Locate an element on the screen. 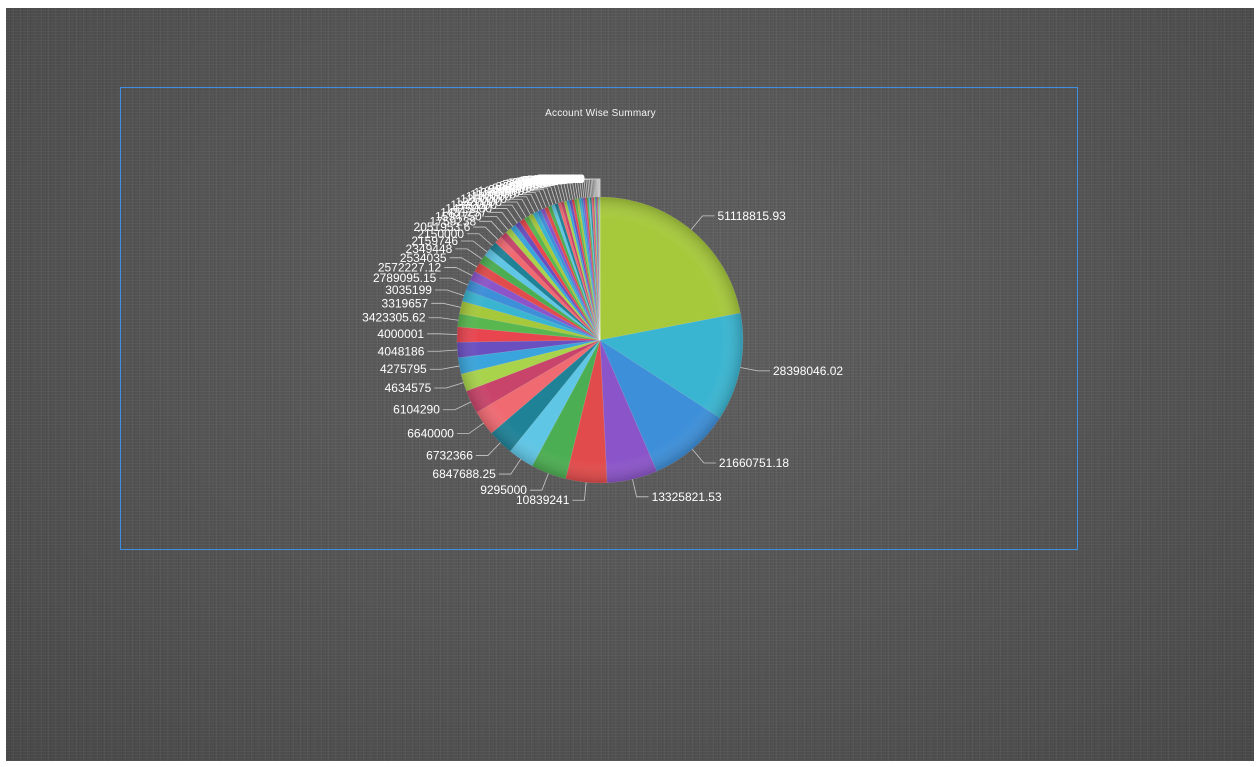 Image resolution: width=1259 pixels, height=767 pixels. data-label: 560000 is located at coordinates (542, 181).